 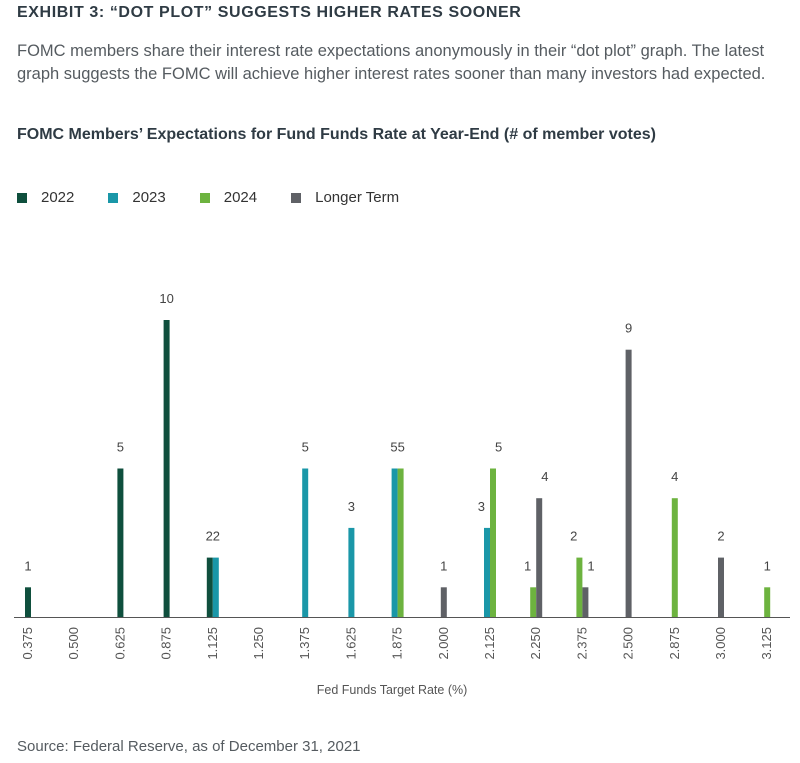 I want to click on data-label: 9, so click(x=628, y=328).